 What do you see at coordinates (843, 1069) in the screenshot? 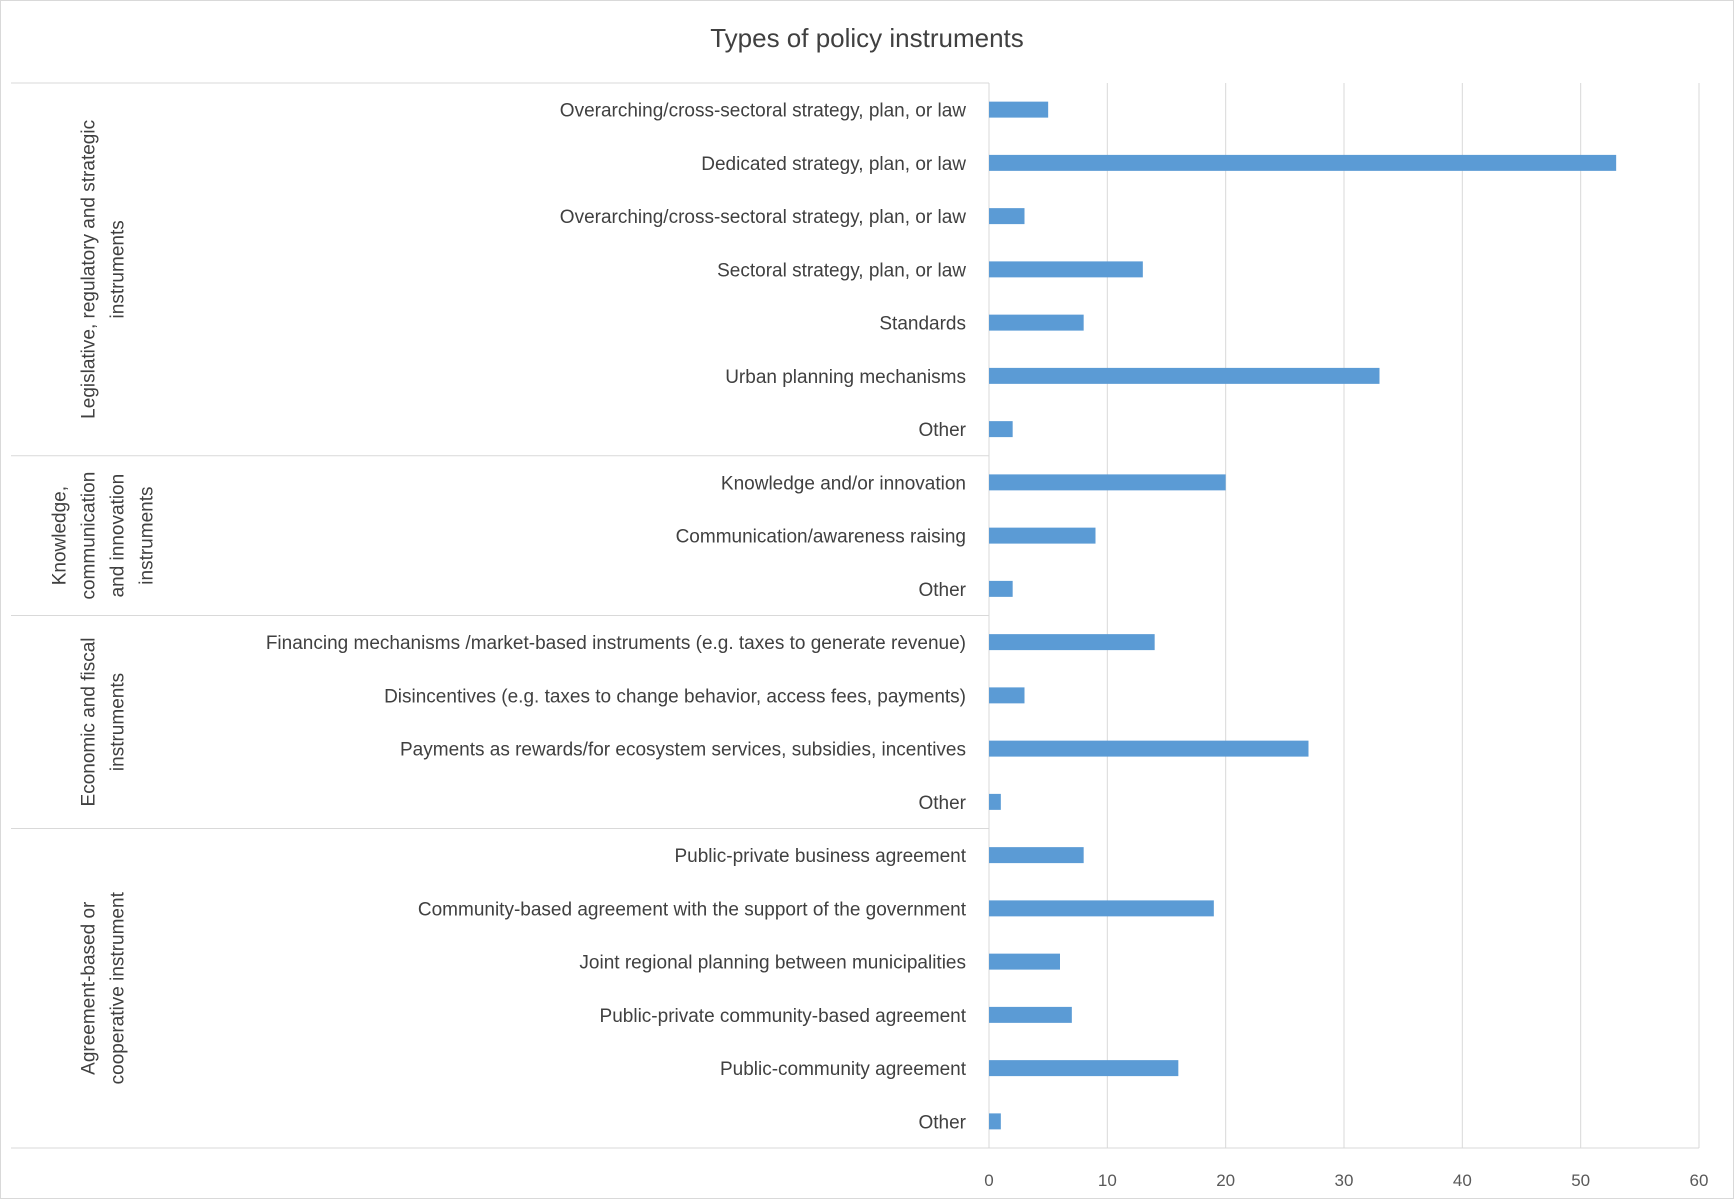
I see `category-label: Public-community agreement` at bounding box center [843, 1069].